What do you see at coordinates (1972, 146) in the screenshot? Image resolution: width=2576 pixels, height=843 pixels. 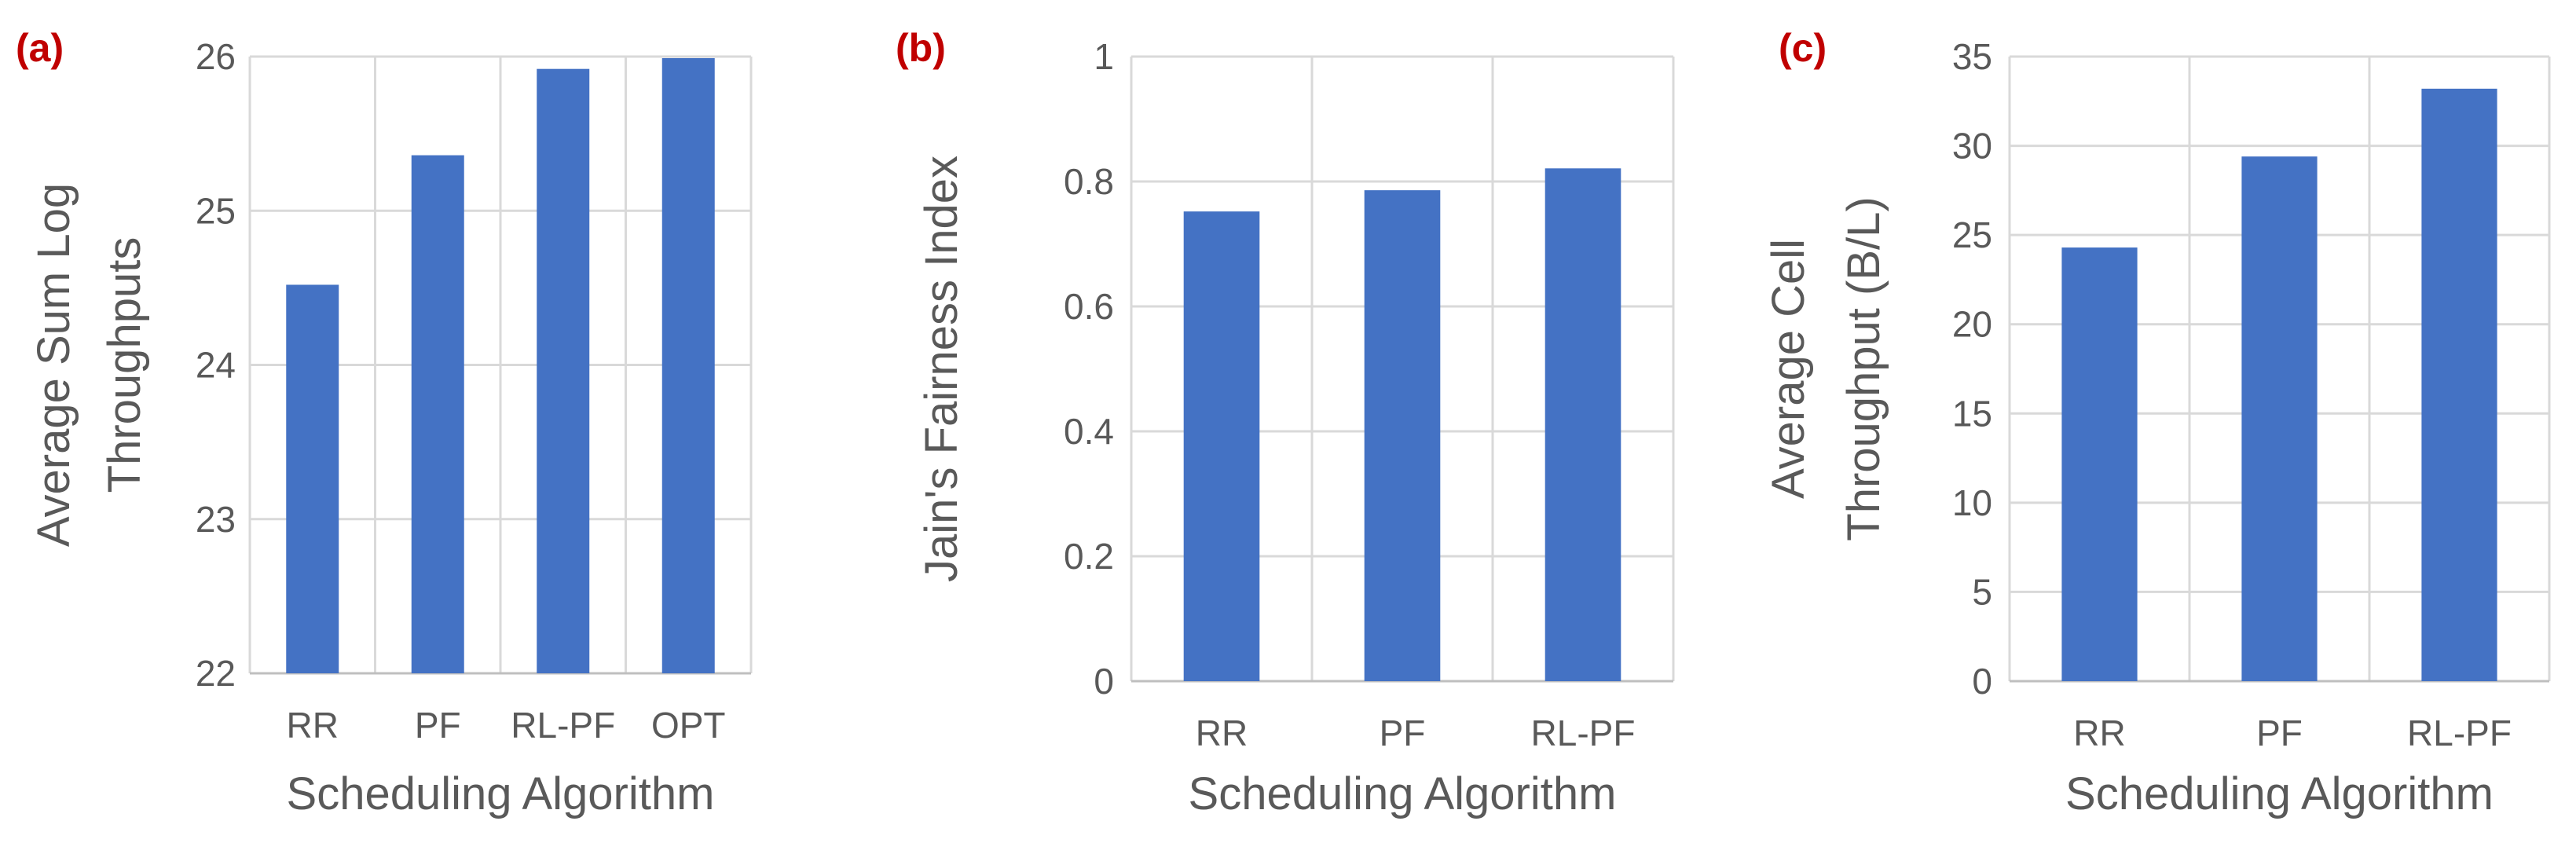 I see `y-tick-label: 30` at bounding box center [1972, 146].